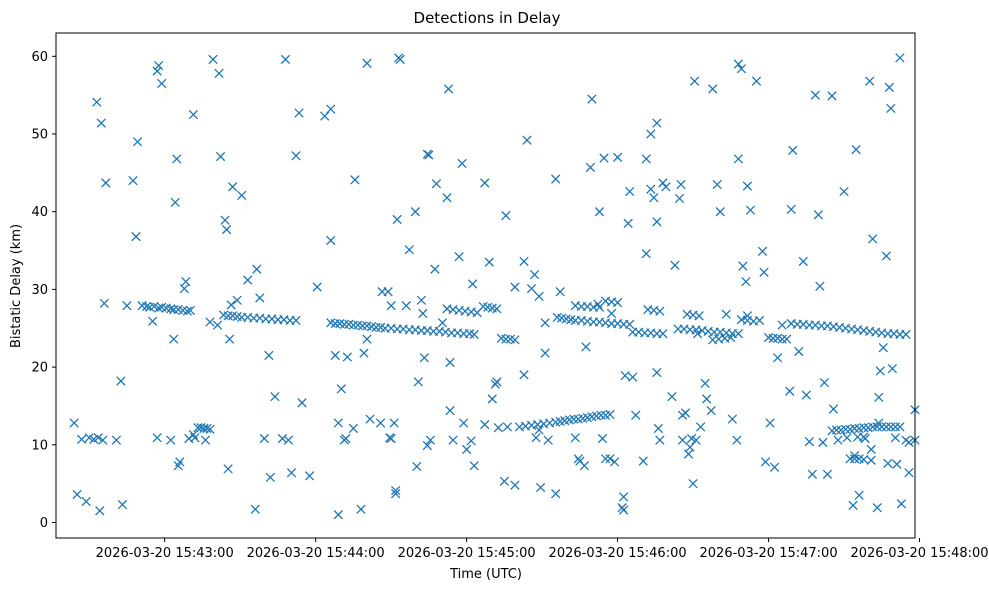 The image size is (989, 590). What do you see at coordinates (16, 286) in the screenshot?
I see `y-axis-label: Bistatic Delay (km)` at bounding box center [16, 286].